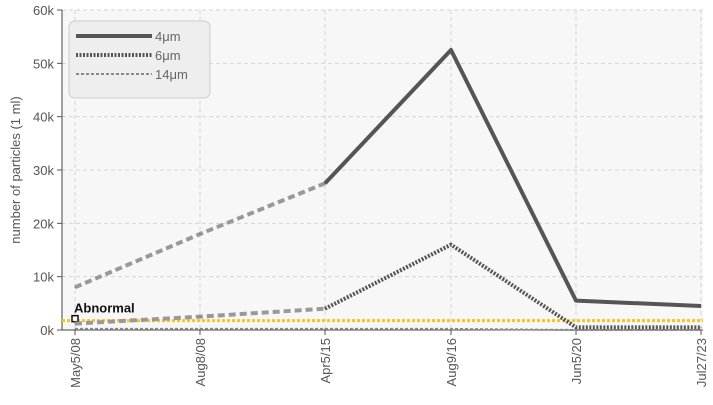 This screenshot has width=713, height=405. What do you see at coordinates (43, 223) in the screenshot?
I see `y-tick-label: 20k` at bounding box center [43, 223].